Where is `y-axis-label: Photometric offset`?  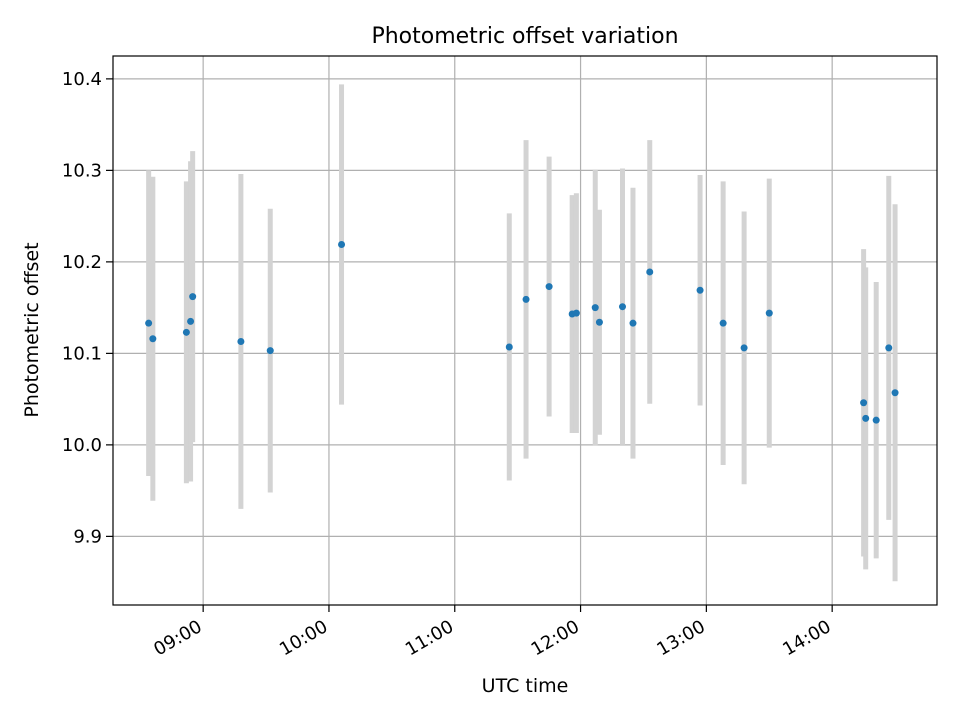
y-axis-label: Photometric offset is located at coordinates (32, 329).